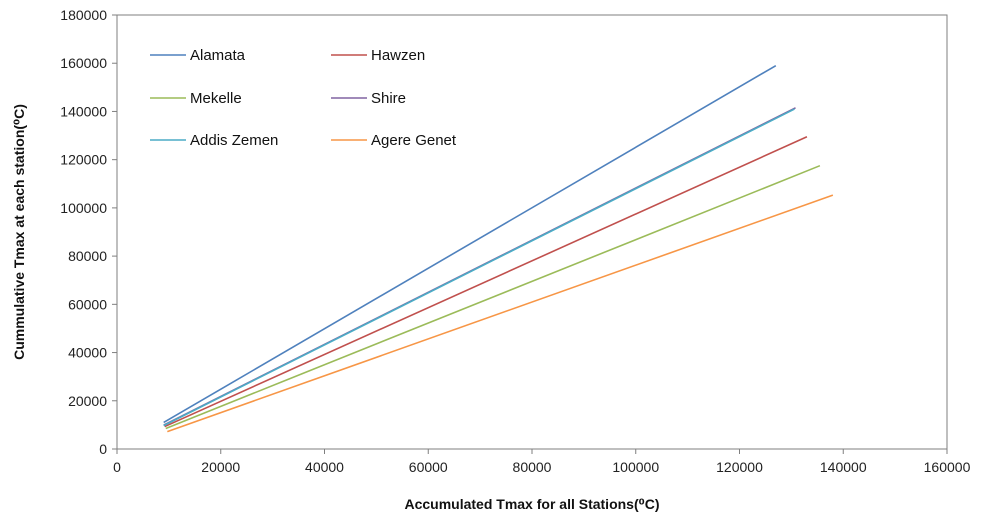 This screenshot has width=983, height=527. I want to click on y-tick-label: 20000, so click(87, 401).